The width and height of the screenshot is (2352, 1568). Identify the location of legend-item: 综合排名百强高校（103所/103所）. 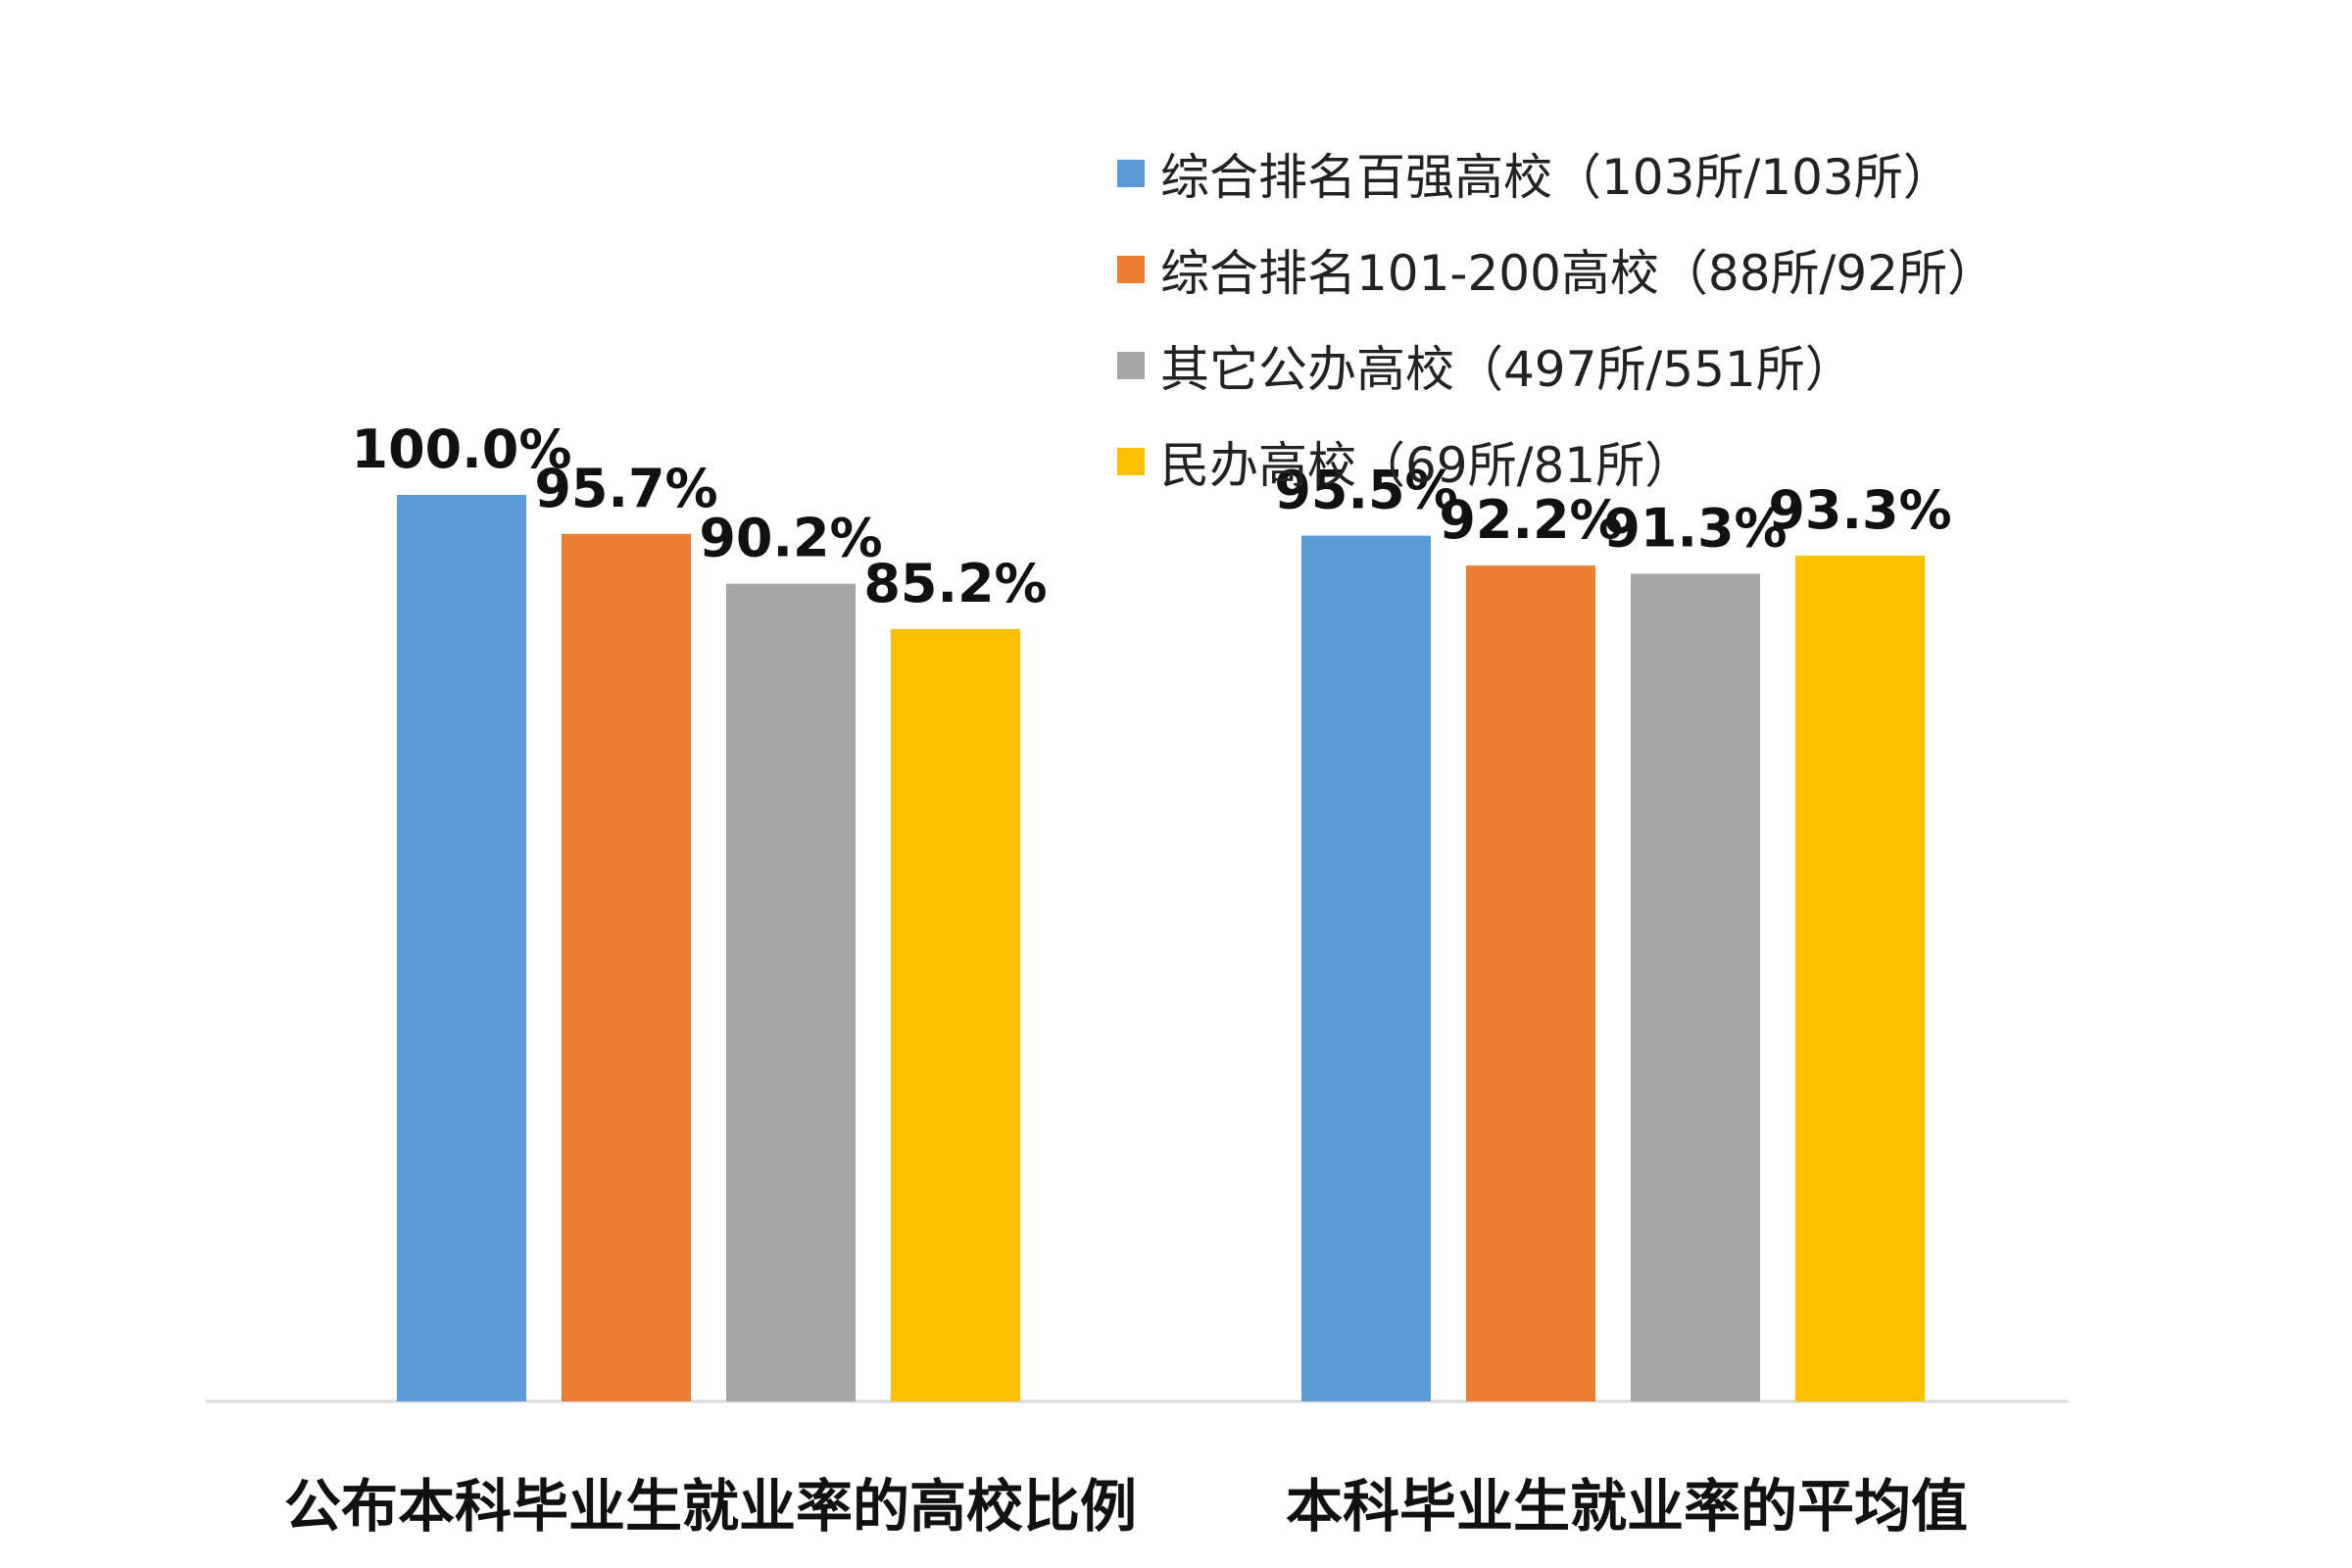
(1556, 173).